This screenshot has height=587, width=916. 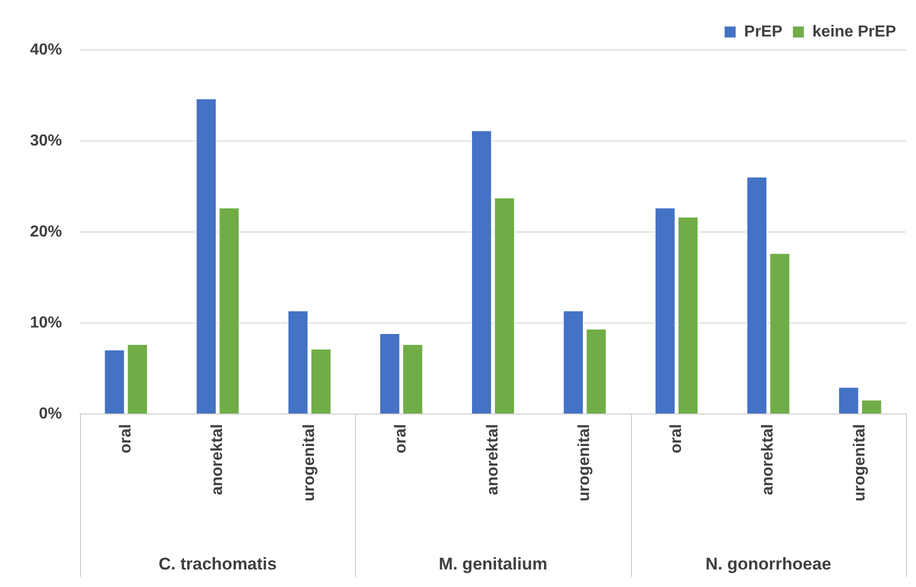 I want to click on legend-label: keine PrEP, so click(x=854, y=31).